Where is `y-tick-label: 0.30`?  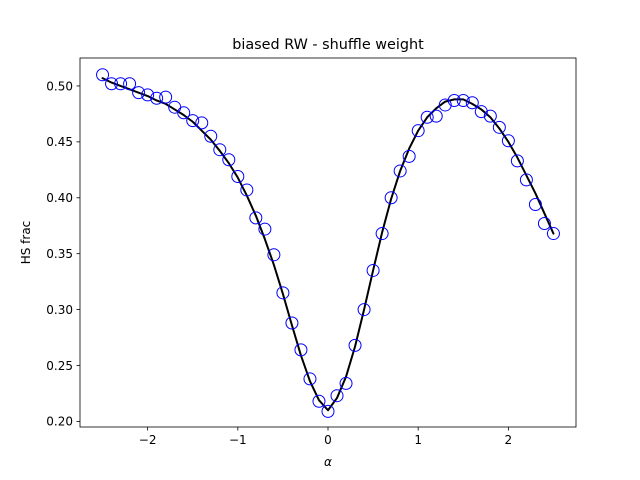
y-tick-label: 0.30 is located at coordinates (59, 310).